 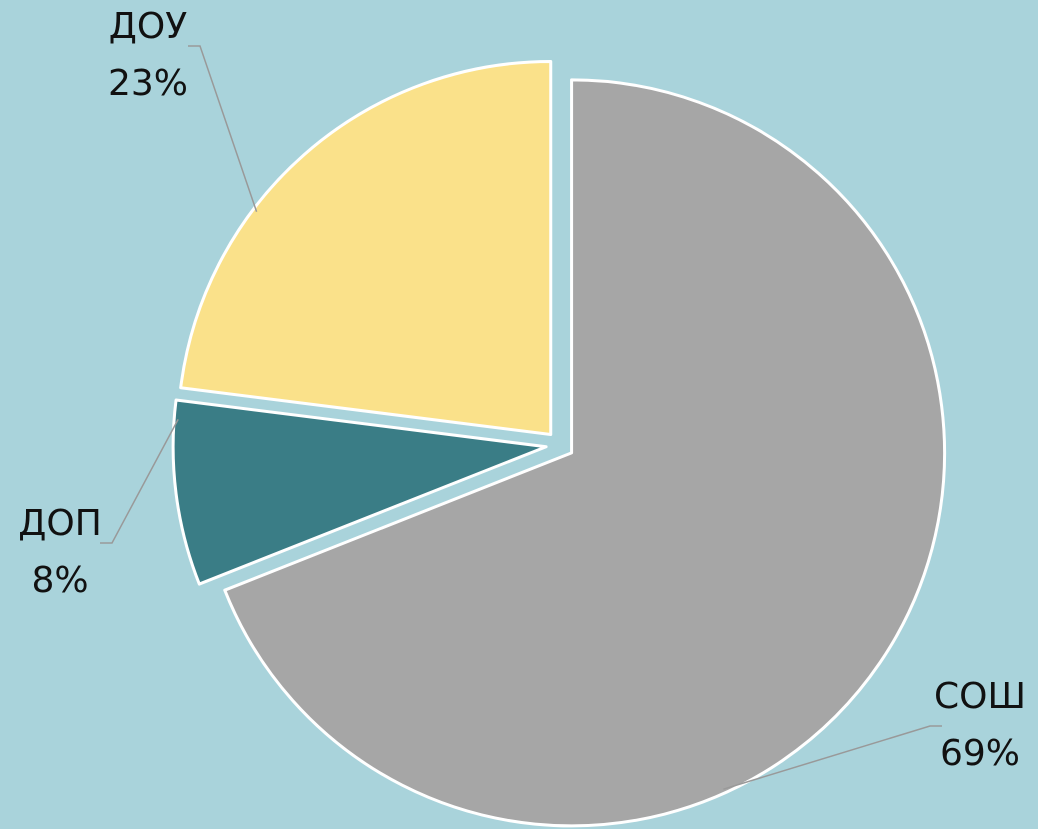 What do you see at coordinates (980, 696) in the screenshot?
I see `category-label: СОШ` at bounding box center [980, 696].